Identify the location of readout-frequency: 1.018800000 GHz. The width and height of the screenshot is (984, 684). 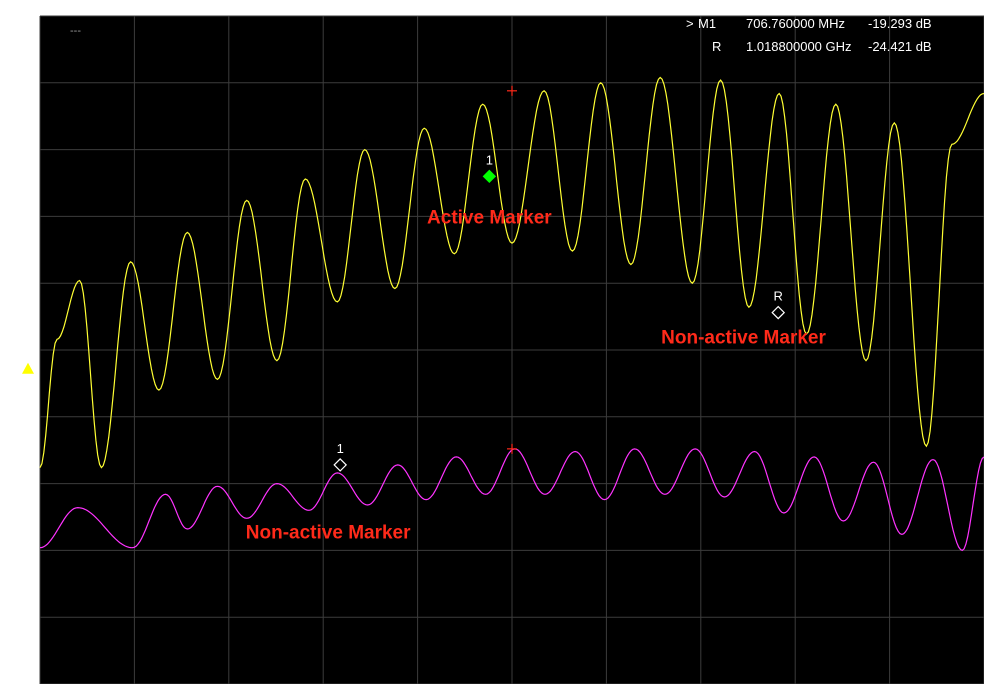
(799, 46).